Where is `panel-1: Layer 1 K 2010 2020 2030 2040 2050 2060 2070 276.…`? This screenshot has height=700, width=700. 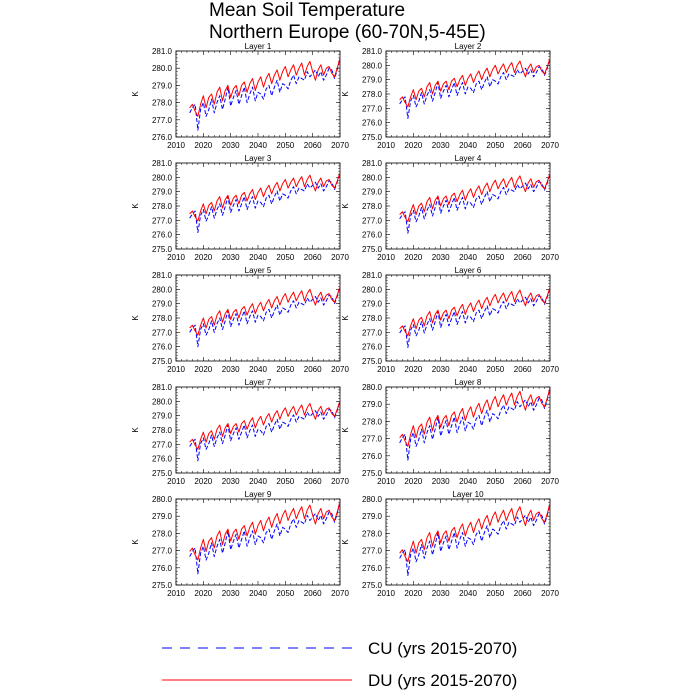
panel-1: Layer 1 K 2010 2020 2030 2040 2050 2060 2070 276.… is located at coordinates (240, 96).